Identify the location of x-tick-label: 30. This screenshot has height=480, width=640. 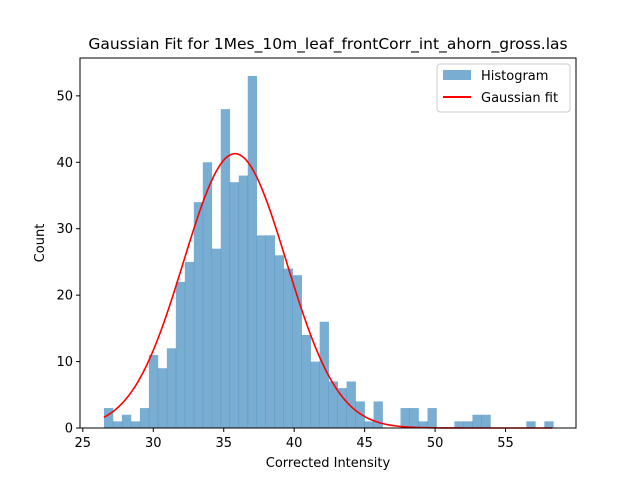
(153, 443).